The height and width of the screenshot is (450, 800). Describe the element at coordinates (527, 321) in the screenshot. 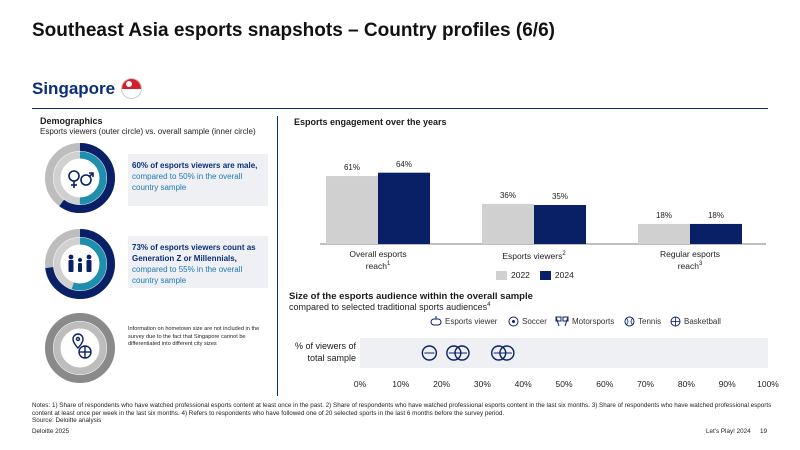

I see `legend-soccer: Soccer` at that location.